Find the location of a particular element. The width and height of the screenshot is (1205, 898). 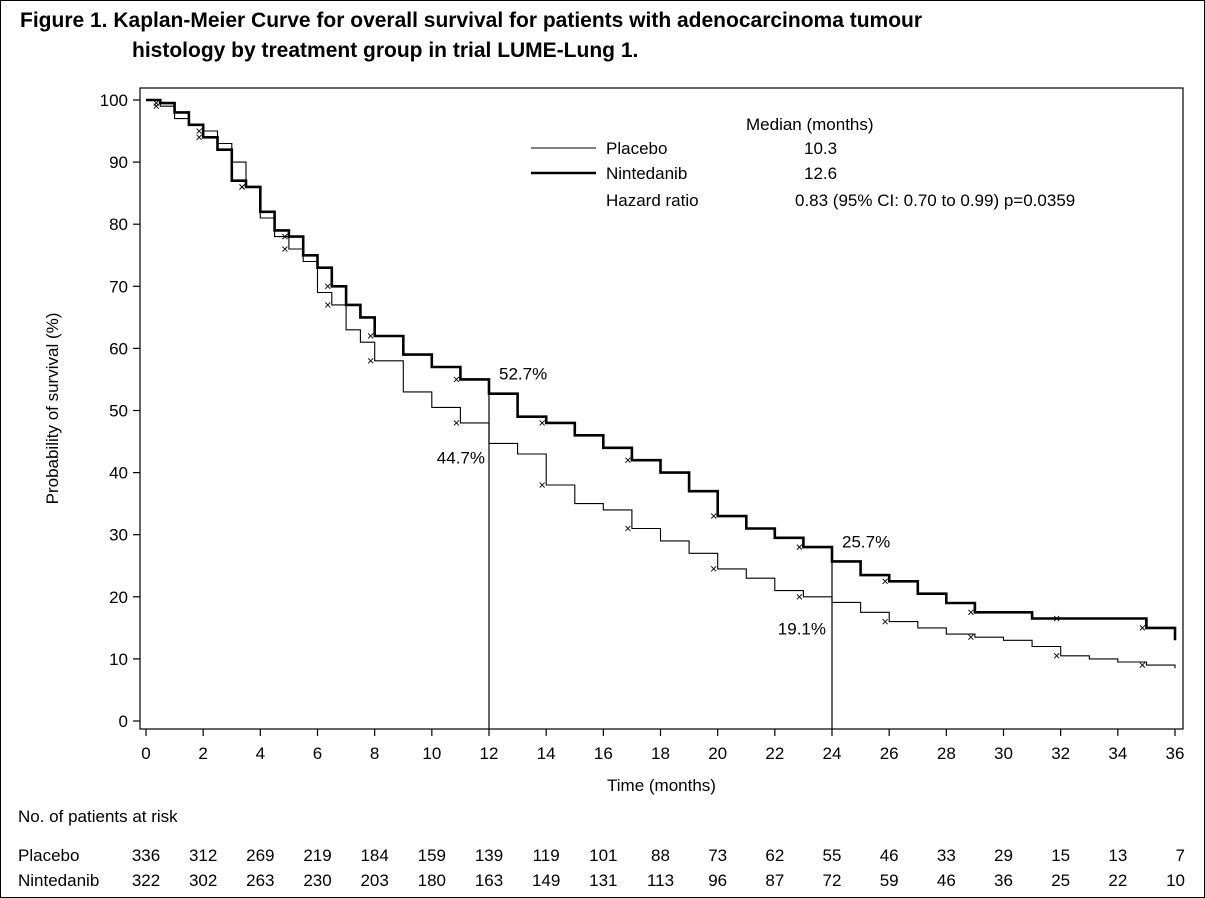

risk-count: 139 is located at coordinates (489, 855).